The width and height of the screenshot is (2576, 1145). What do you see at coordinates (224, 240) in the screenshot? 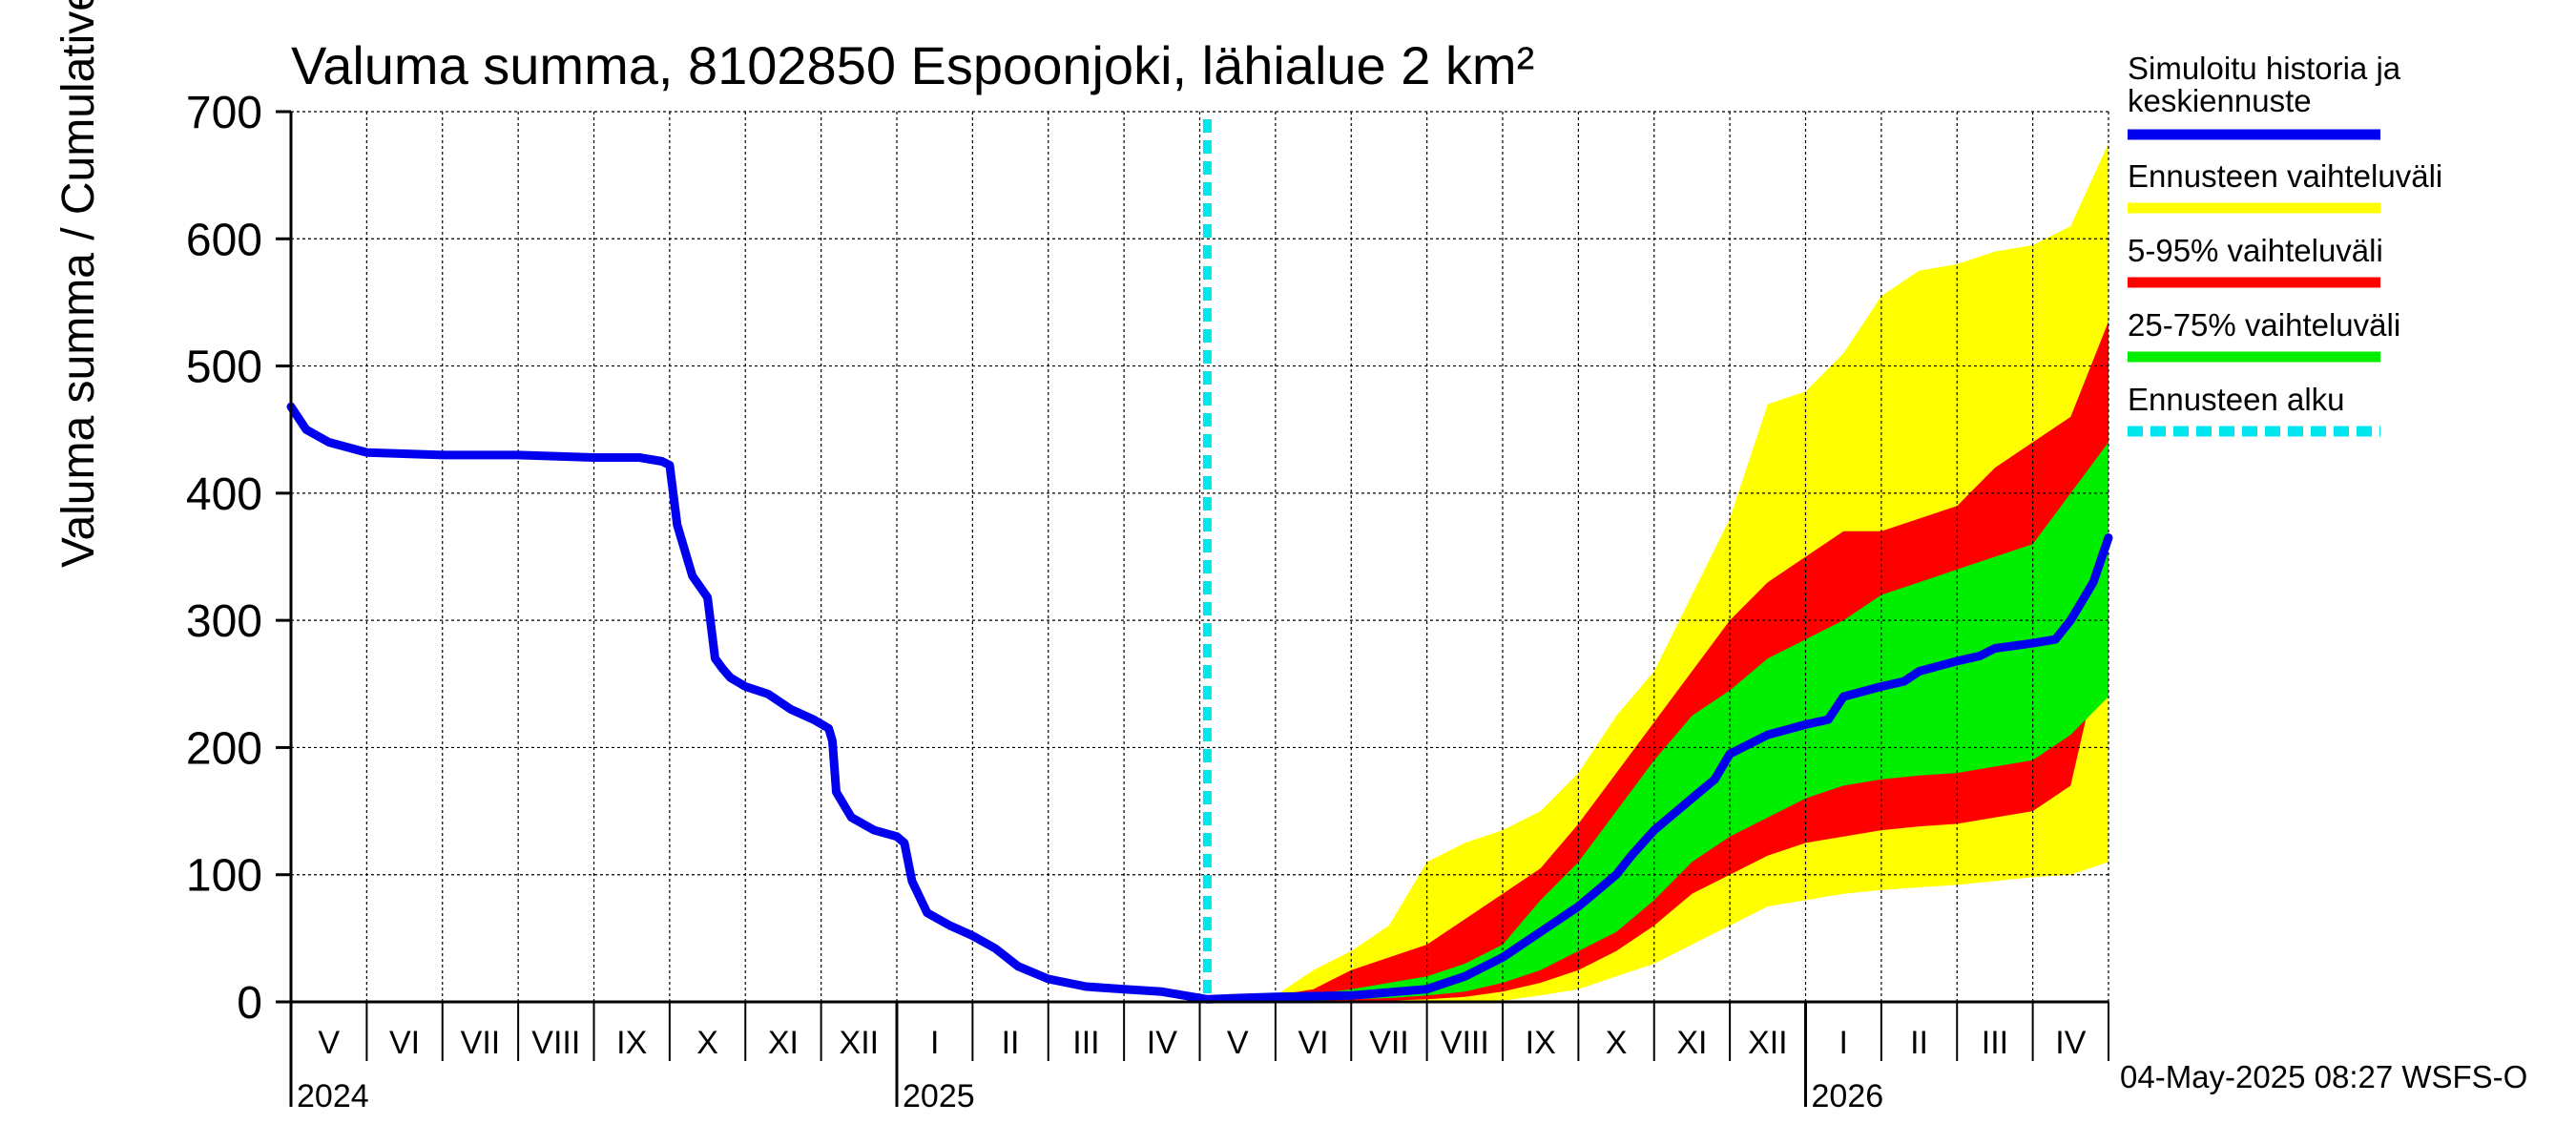
I see `y-tick-label: 600` at bounding box center [224, 240].